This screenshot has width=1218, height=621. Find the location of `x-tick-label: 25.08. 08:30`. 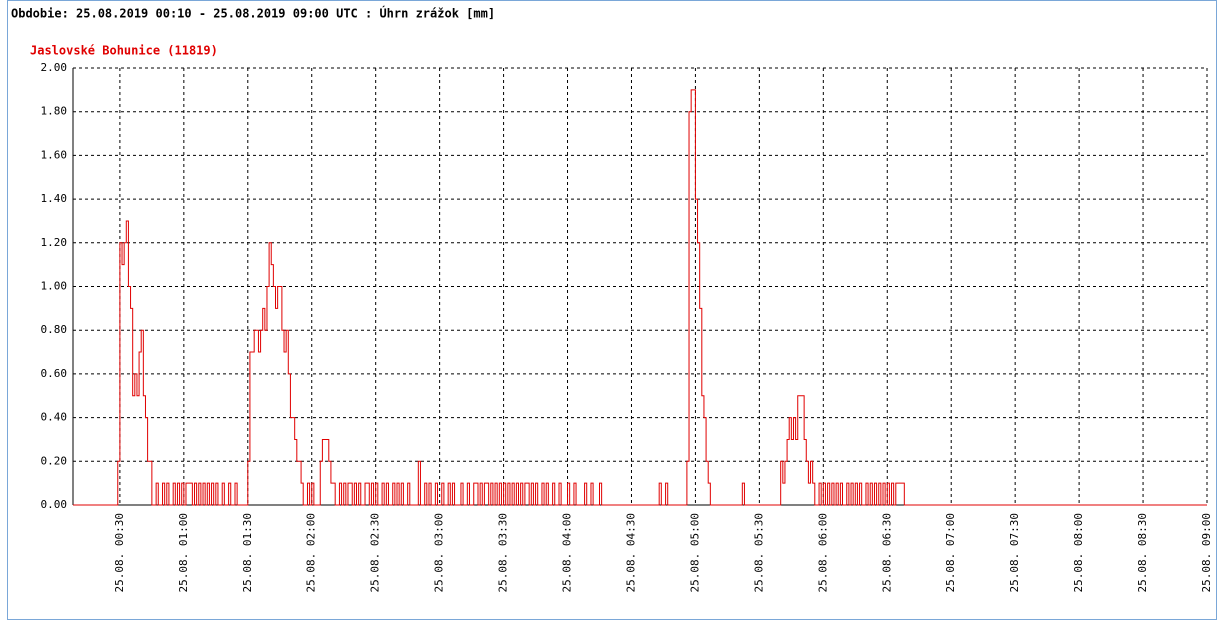

x-tick-label: 25.08. 08:30 is located at coordinates (1142, 552).